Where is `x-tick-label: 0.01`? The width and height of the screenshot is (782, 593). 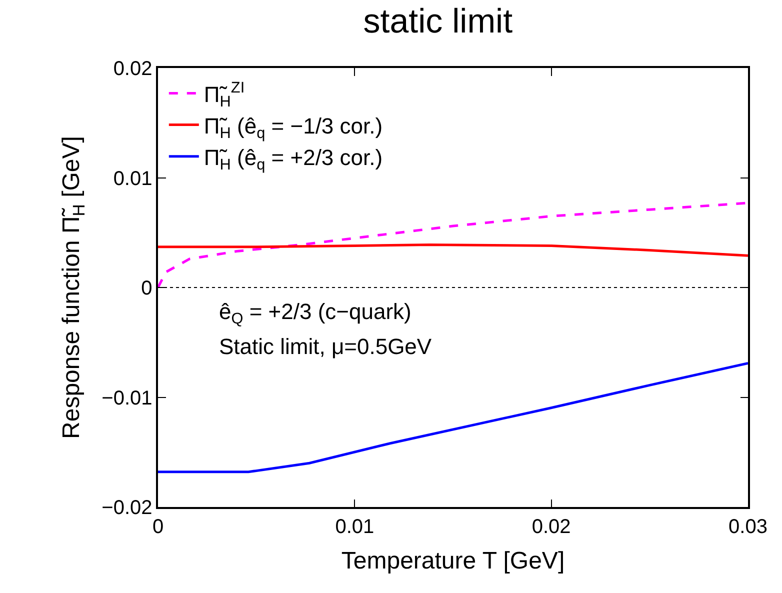
x-tick-label: 0.01 is located at coordinates (354, 527).